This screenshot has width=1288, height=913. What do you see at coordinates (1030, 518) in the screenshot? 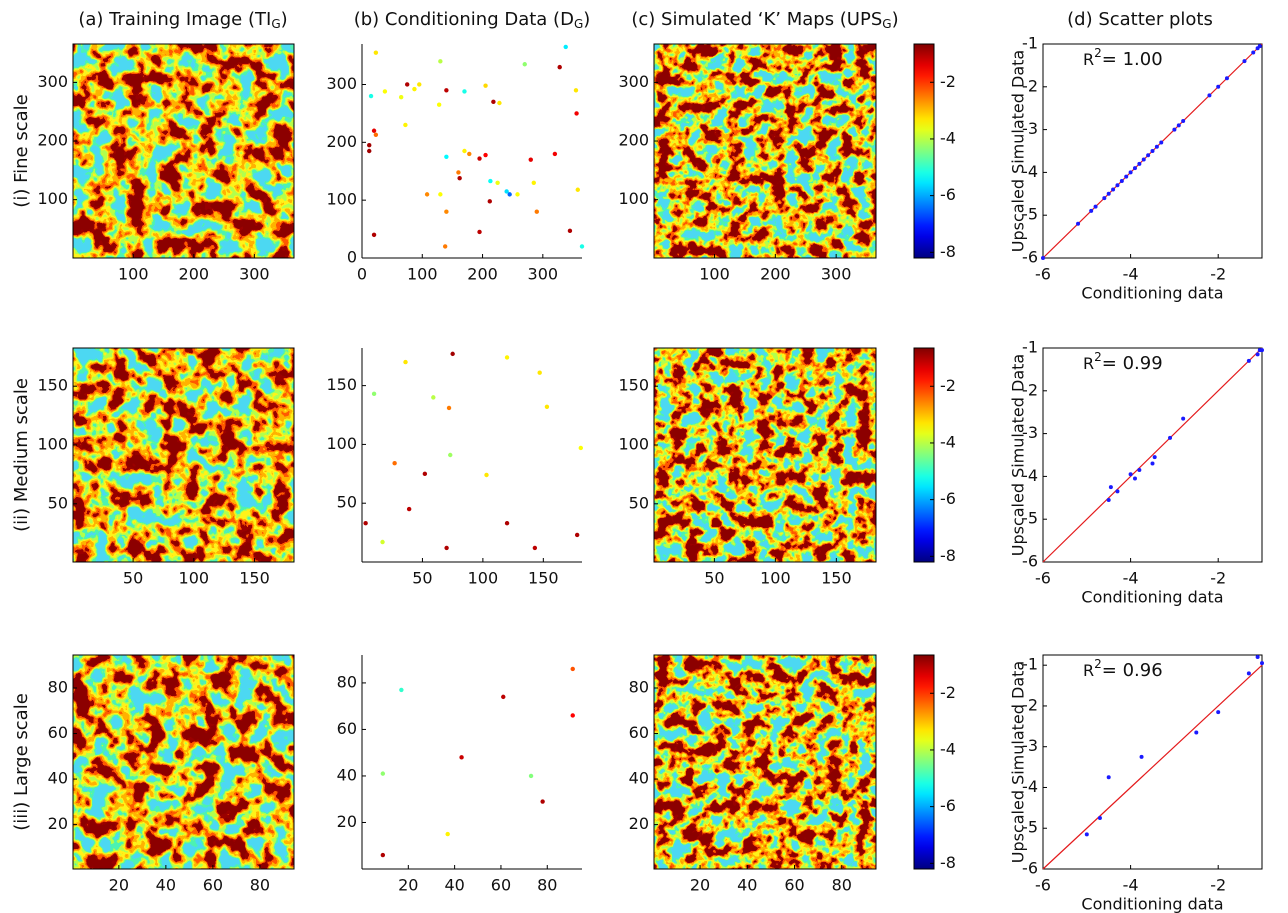
I see `y-tick-label: -5` at bounding box center [1030, 518].